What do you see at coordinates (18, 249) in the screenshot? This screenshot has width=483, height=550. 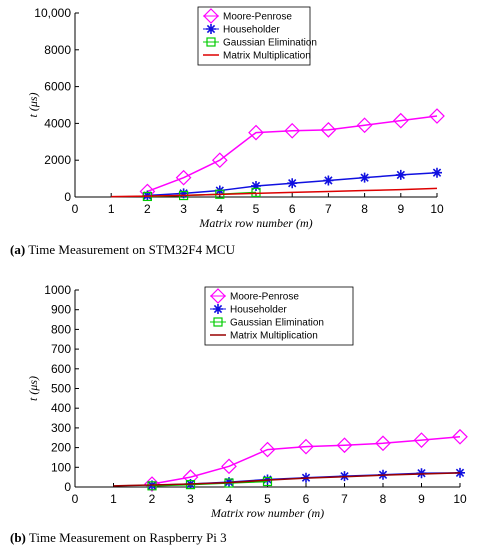 I see `caption-a-label: (a)` at bounding box center [18, 249].